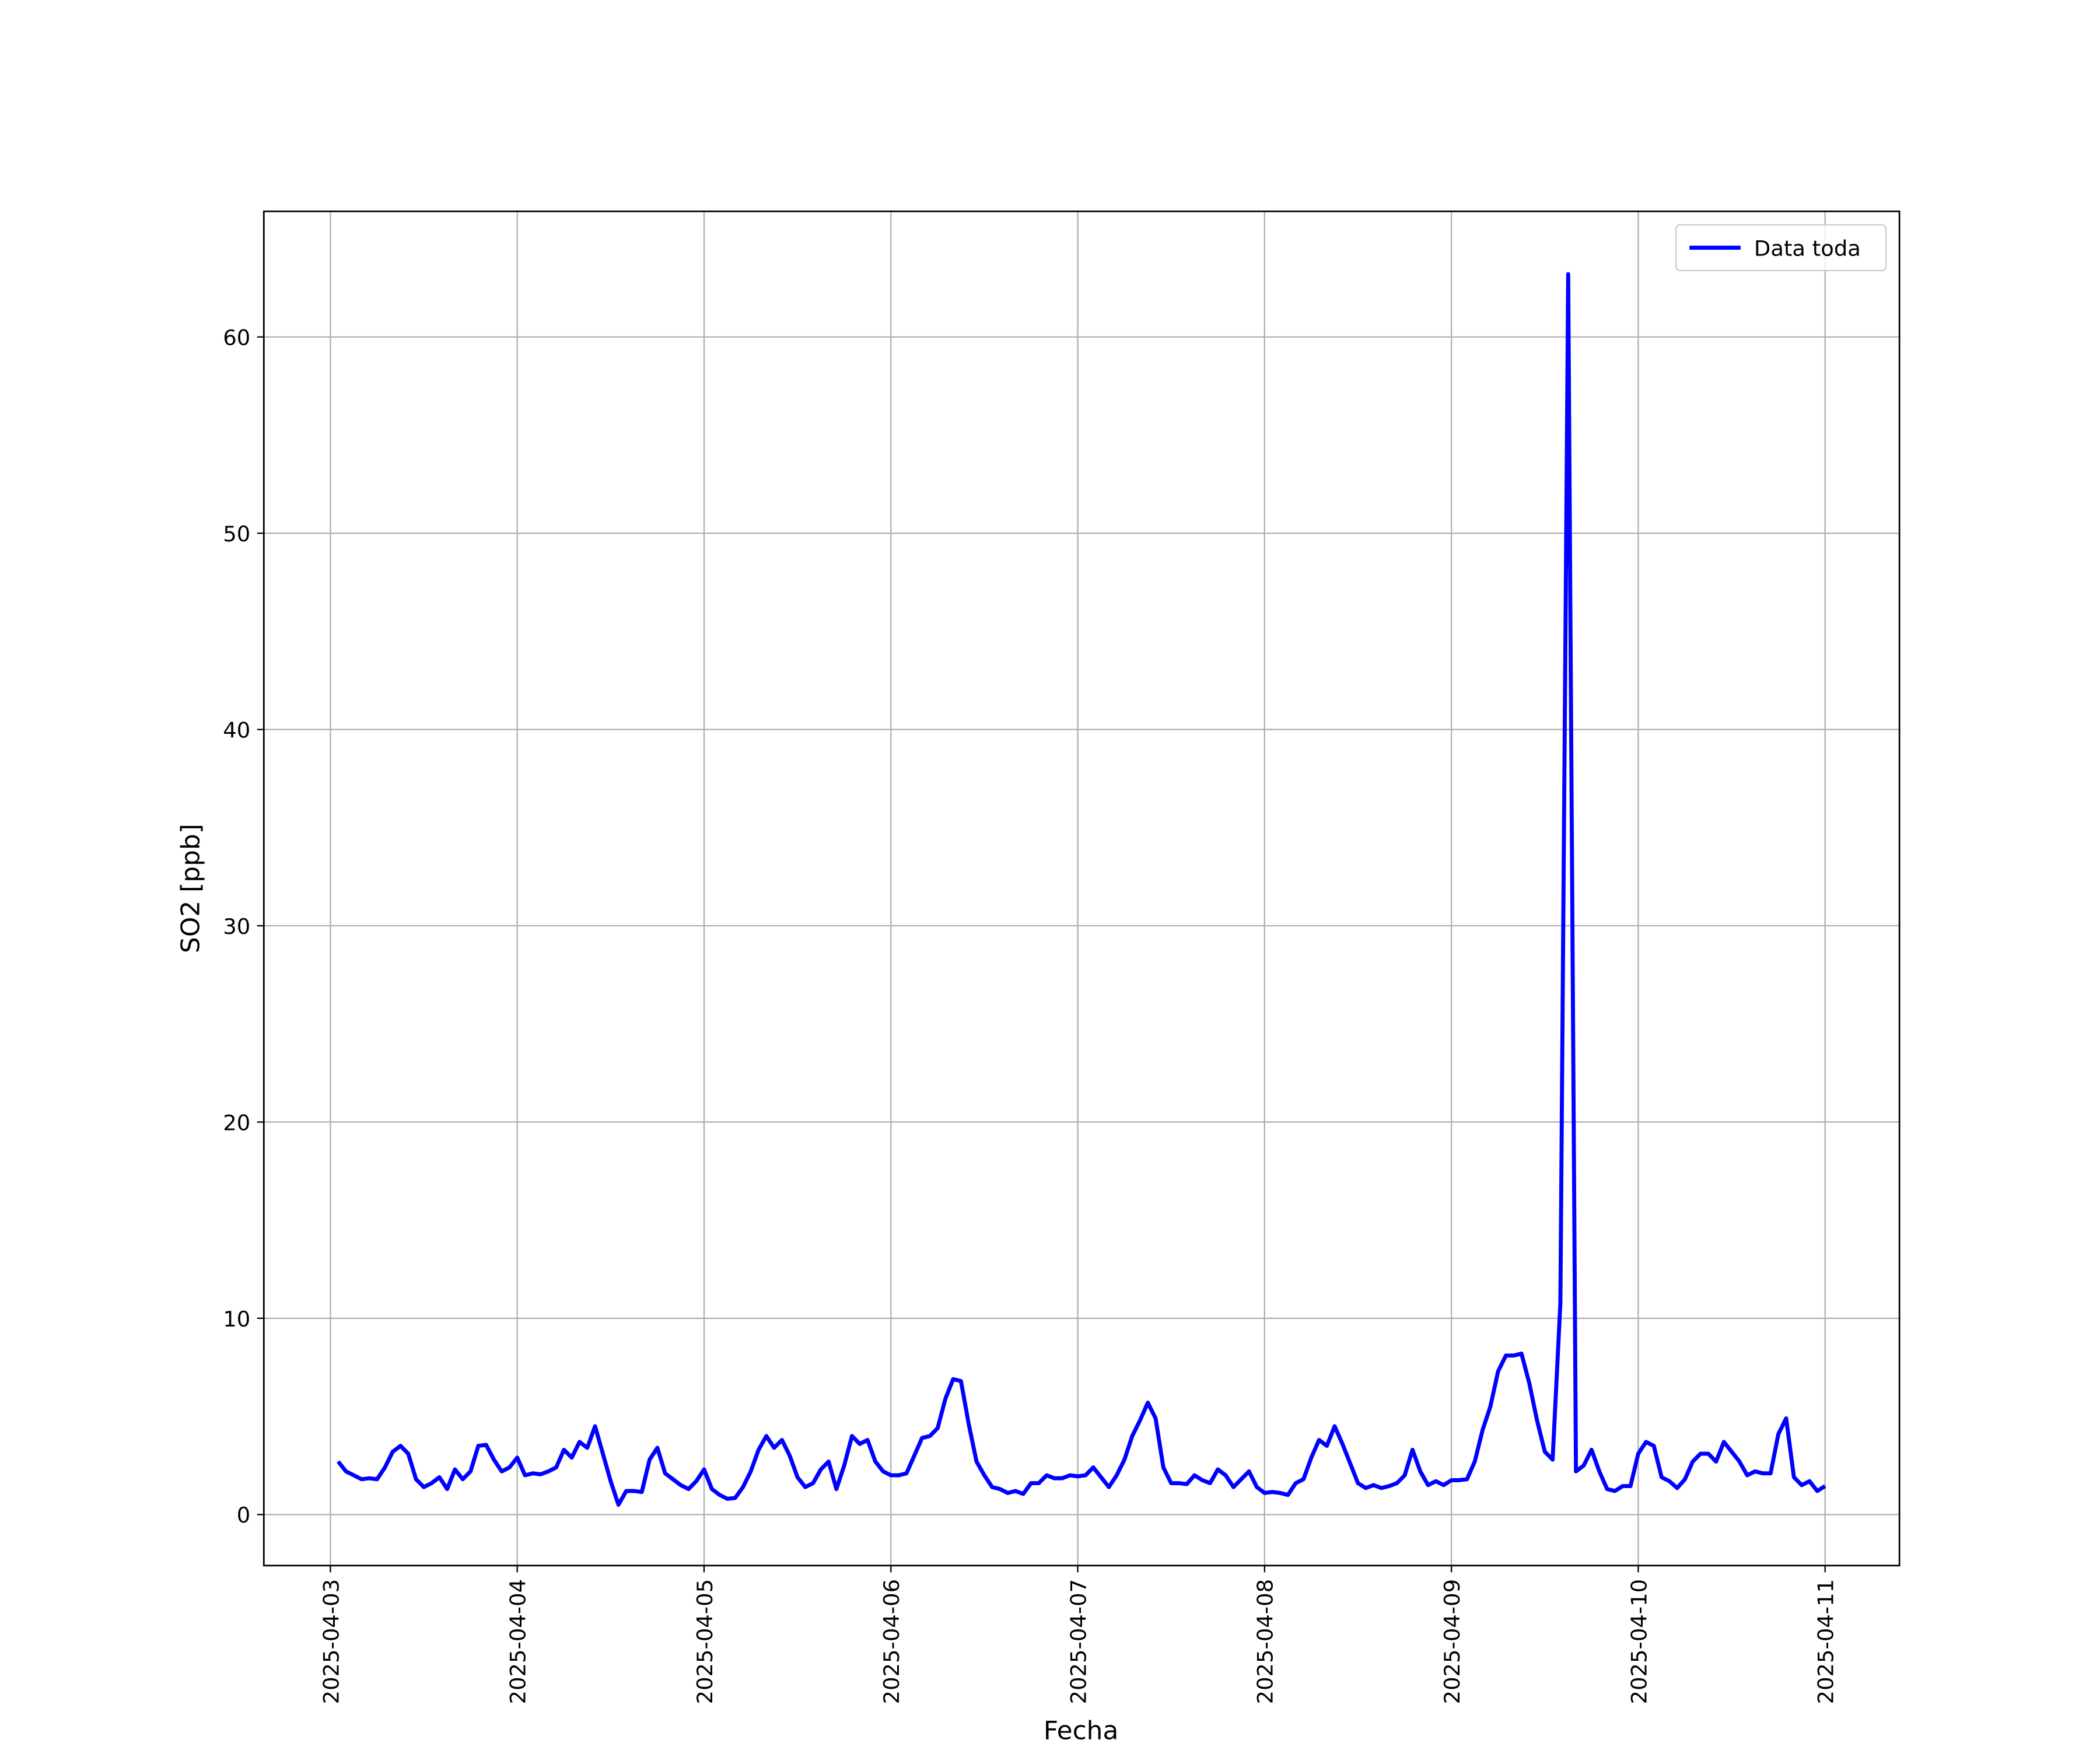 The width and height of the screenshot is (2100, 1750). What do you see at coordinates (236, 730) in the screenshot?
I see `y-tick-label: 40` at bounding box center [236, 730].